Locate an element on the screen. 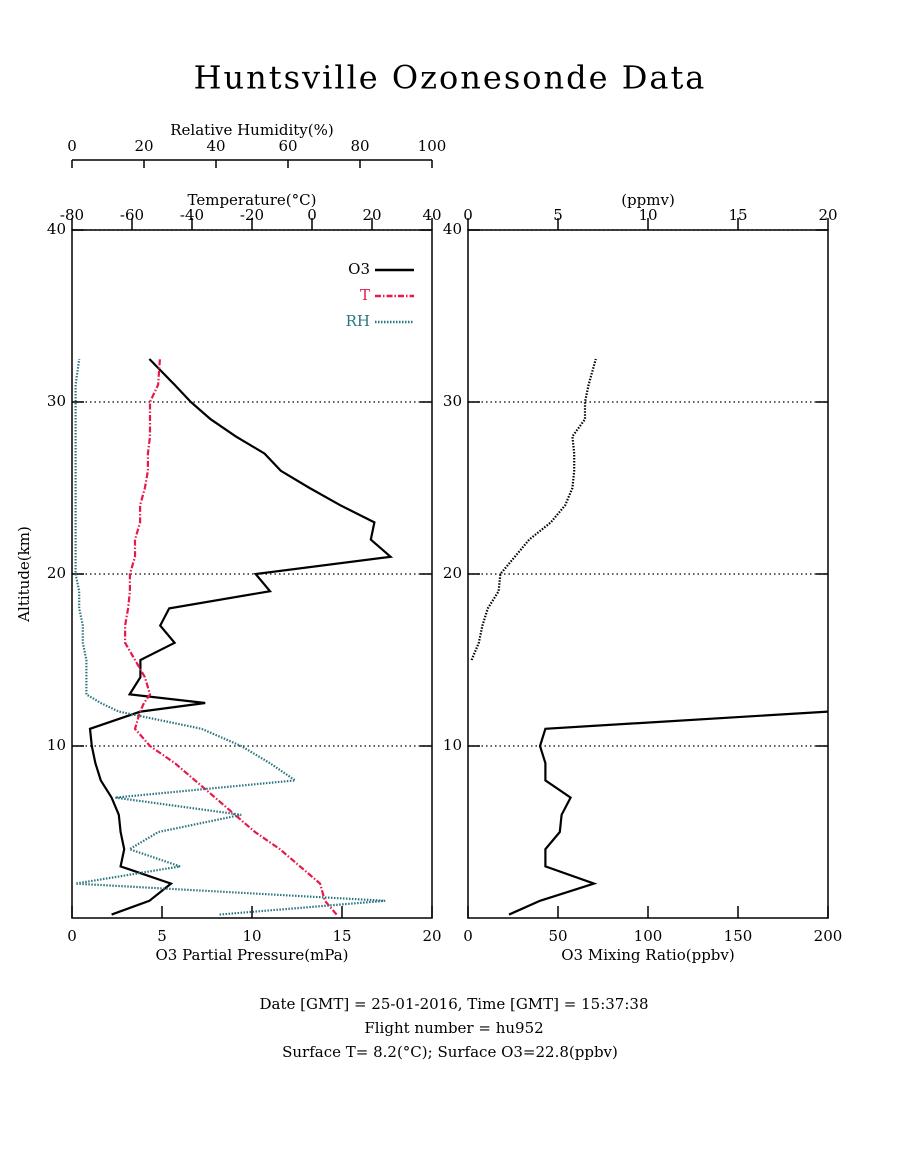 The height and width of the screenshot is (1150, 900). x-tick-label: 60 is located at coordinates (287, 146).